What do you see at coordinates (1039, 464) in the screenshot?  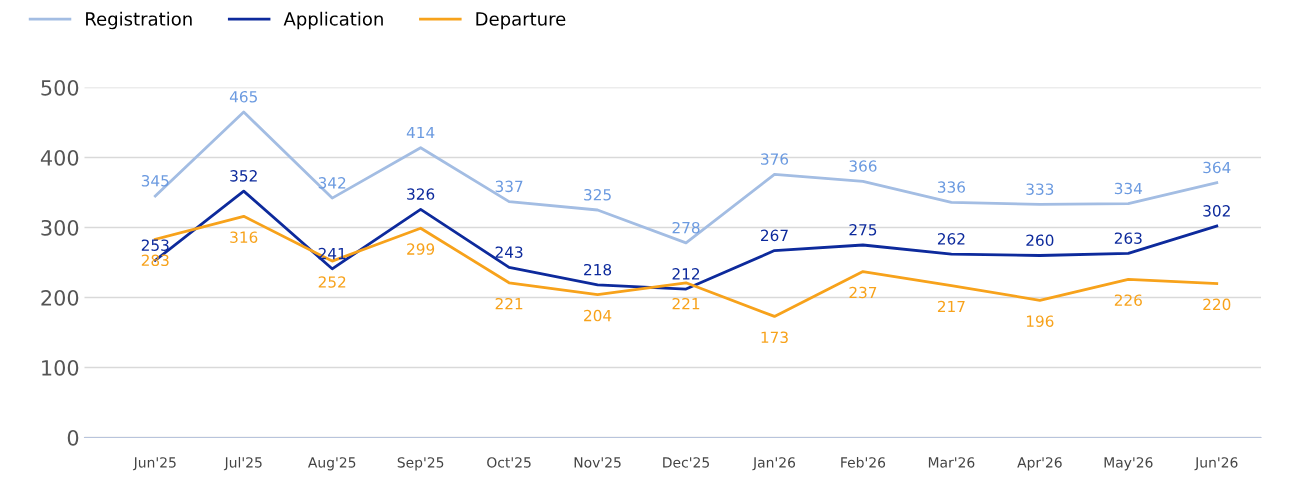 I see `x-tick-label: Apr'26` at bounding box center [1039, 464].